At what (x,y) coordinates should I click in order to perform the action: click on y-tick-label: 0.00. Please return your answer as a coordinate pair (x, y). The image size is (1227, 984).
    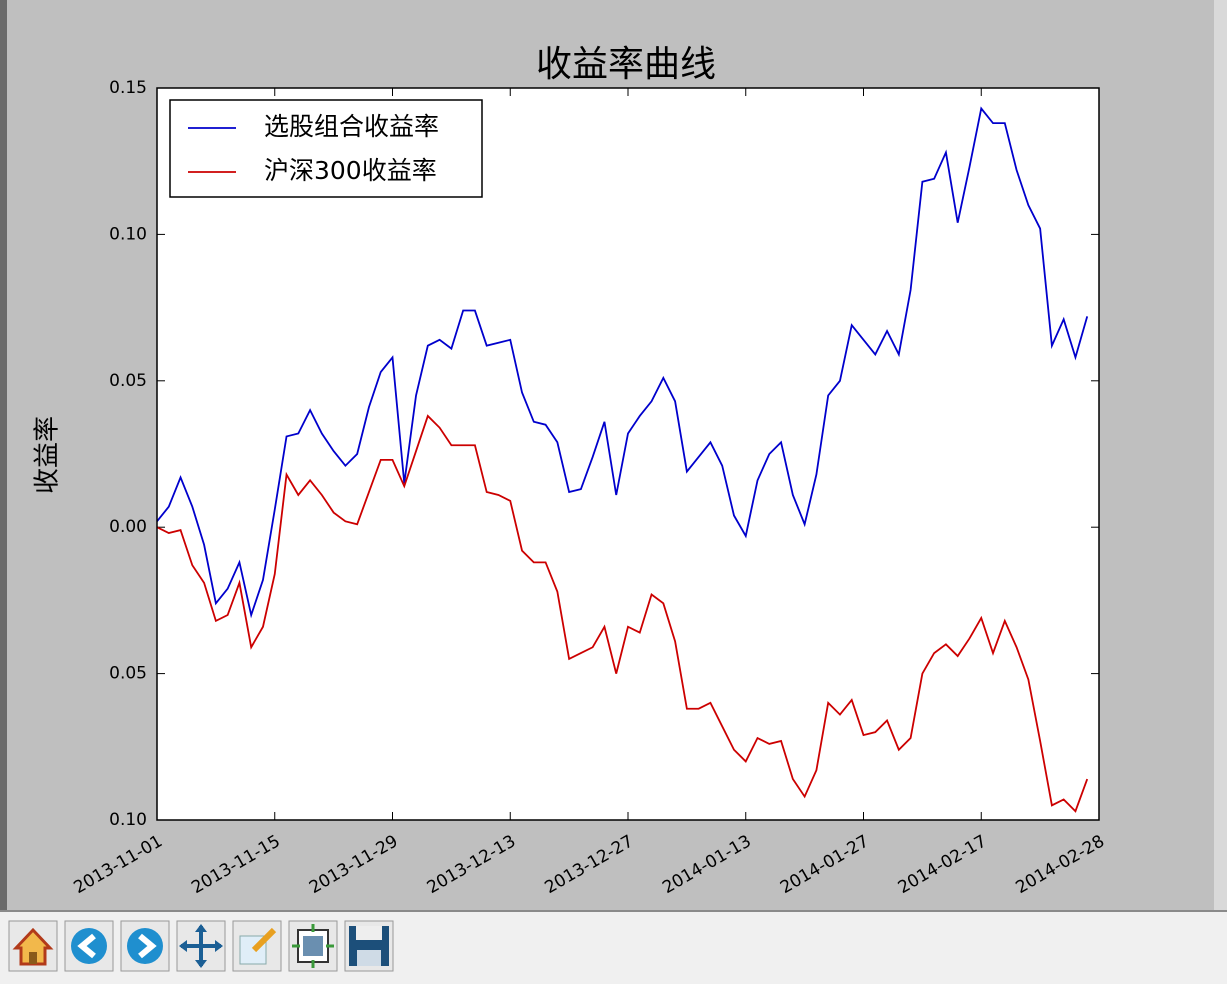
    Looking at the image, I should click on (128, 527).